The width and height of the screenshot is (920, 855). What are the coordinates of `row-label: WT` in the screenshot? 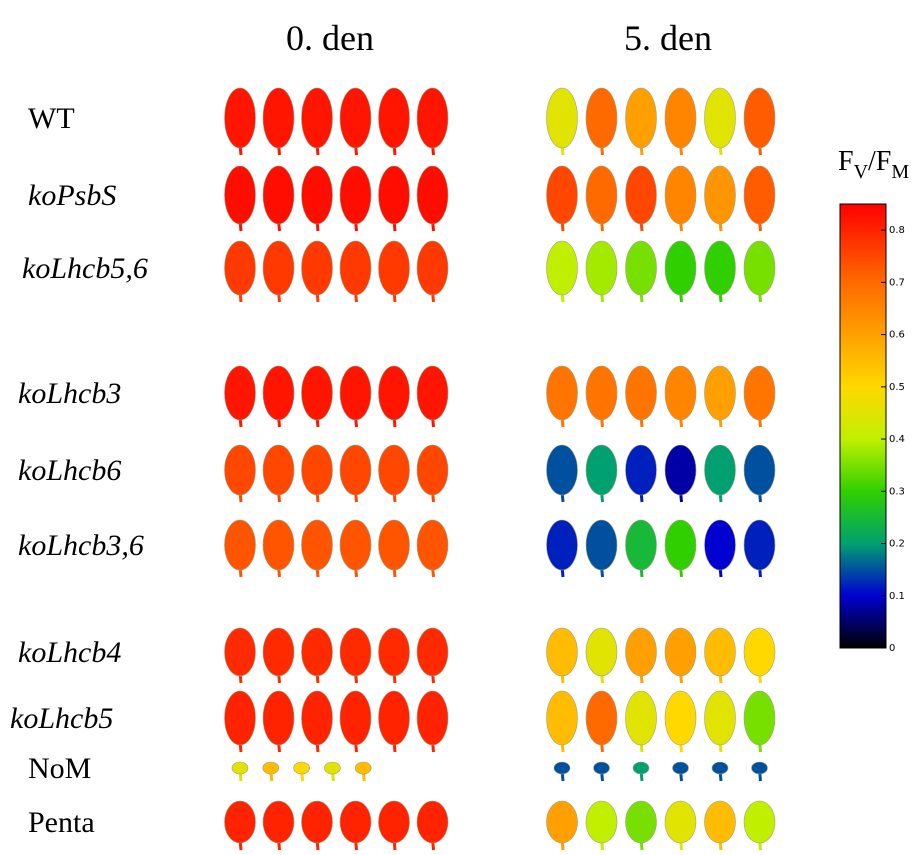 It's located at (51, 118).